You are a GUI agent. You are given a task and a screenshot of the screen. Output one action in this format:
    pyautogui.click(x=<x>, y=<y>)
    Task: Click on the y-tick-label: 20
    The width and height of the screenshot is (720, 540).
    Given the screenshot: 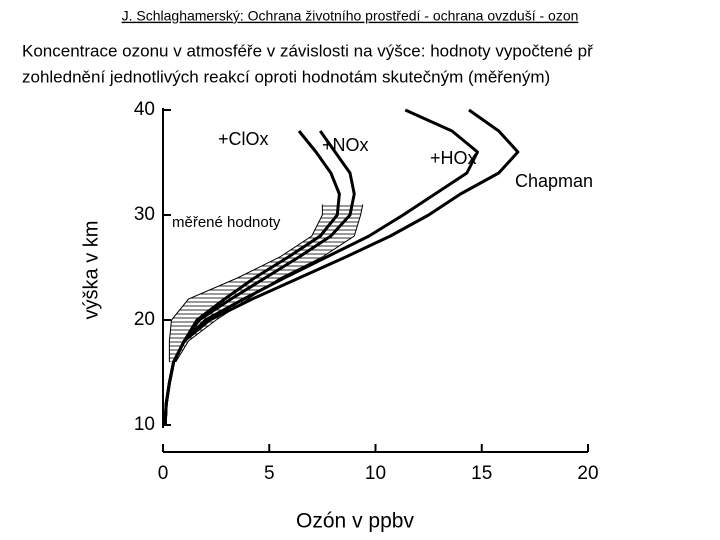 What is the action you would take?
    pyautogui.click(x=144, y=319)
    